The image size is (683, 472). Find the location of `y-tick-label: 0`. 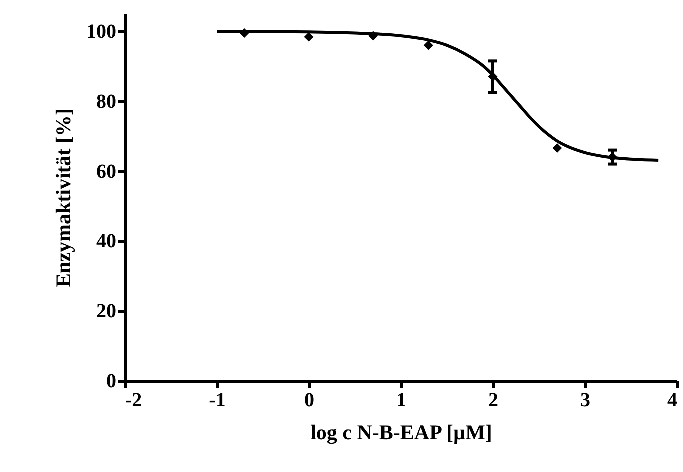

y-tick-label: 0 is located at coordinates (111, 381).